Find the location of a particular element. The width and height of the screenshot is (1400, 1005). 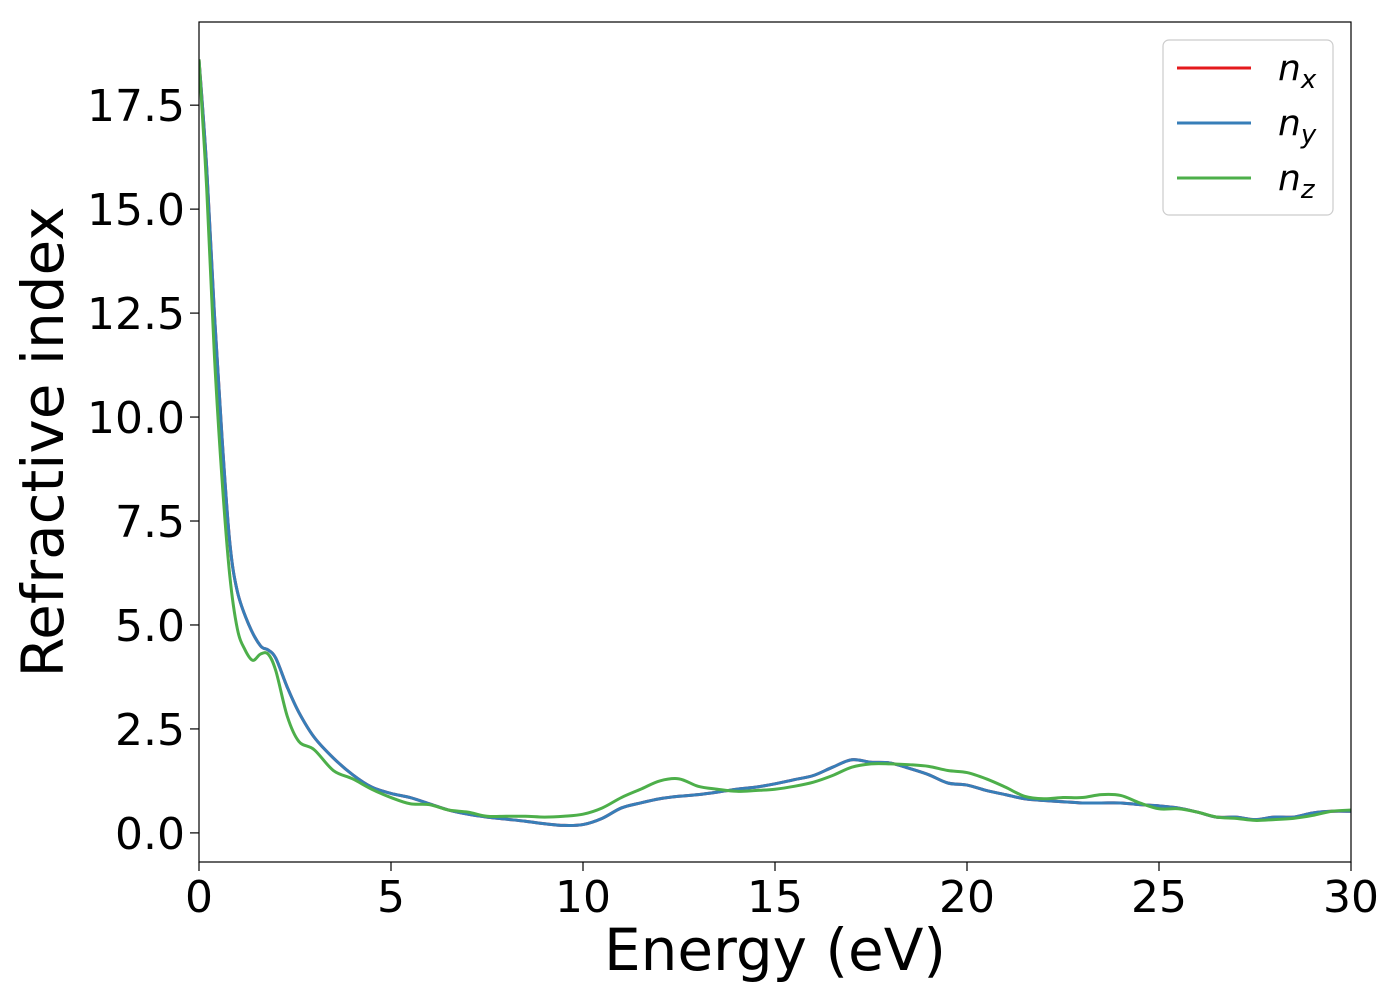

x-axis-ticks: 0 5 10 15 20 25 30 is located at coordinates (782, 892).